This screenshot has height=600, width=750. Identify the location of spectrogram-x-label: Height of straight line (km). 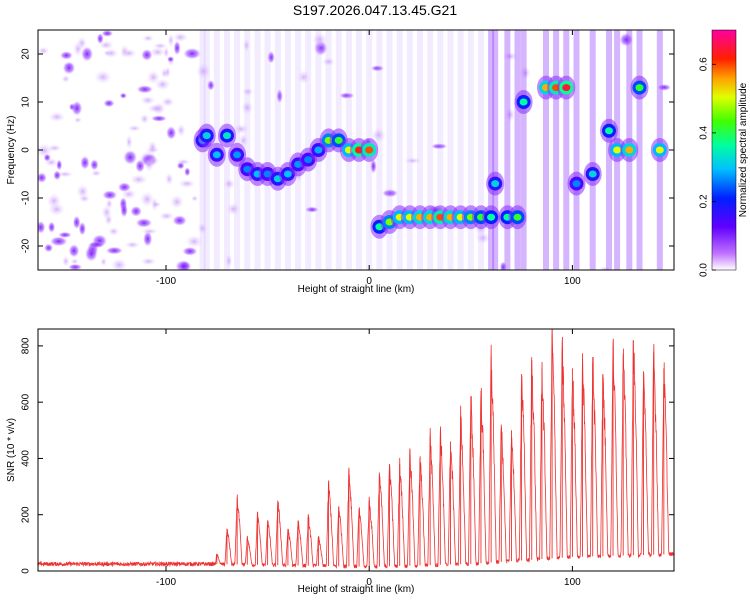
(356, 289).